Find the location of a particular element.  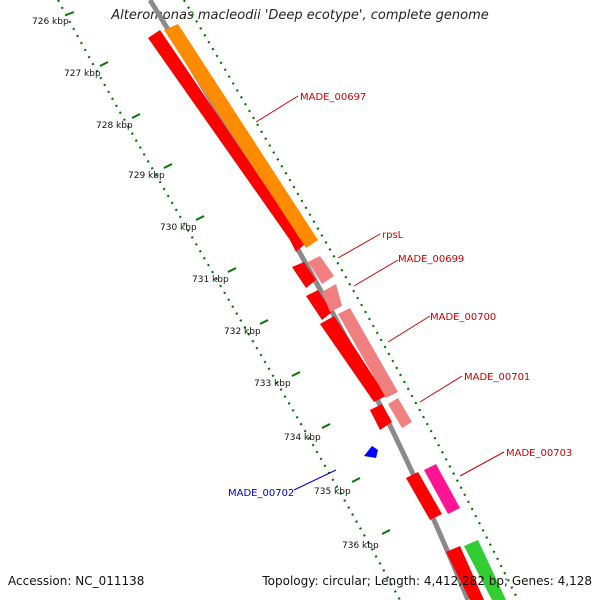

cds-rpsl is located at coordinates (304, 275).